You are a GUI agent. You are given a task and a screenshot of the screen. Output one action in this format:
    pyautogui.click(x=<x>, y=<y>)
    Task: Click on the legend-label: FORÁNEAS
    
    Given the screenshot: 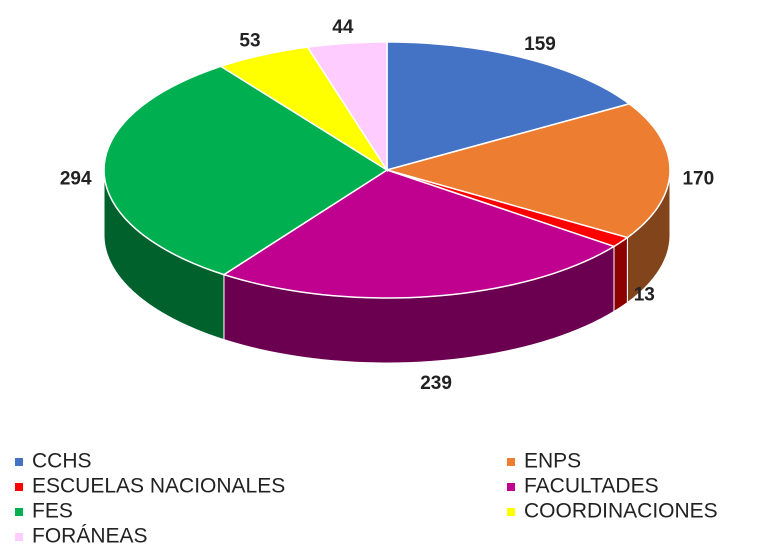 What is the action you would take?
    pyautogui.click(x=90, y=536)
    